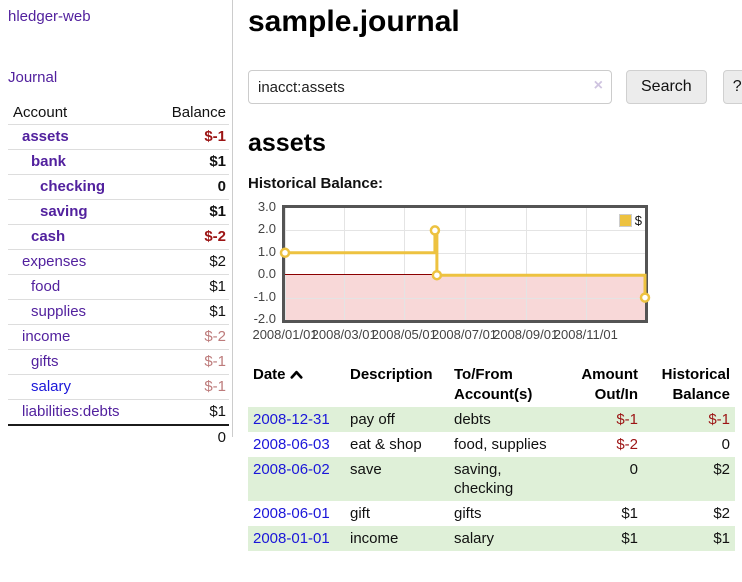 The height and width of the screenshot is (582, 742). Describe the element at coordinates (48, 236) in the screenshot. I see `sidebar-account-link: cash` at that location.